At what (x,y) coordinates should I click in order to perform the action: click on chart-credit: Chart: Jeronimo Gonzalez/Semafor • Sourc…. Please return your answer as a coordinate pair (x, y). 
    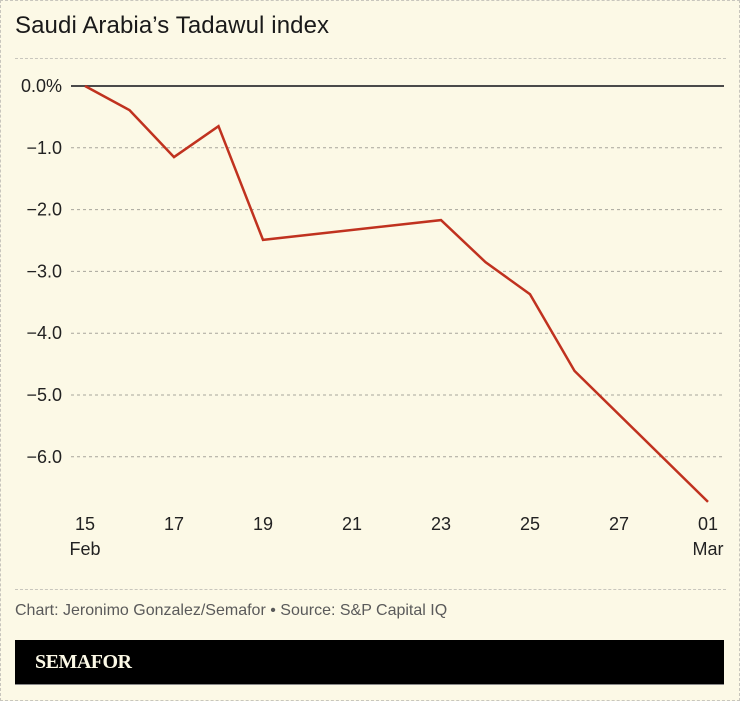
    Looking at the image, I should click on (231, 610).